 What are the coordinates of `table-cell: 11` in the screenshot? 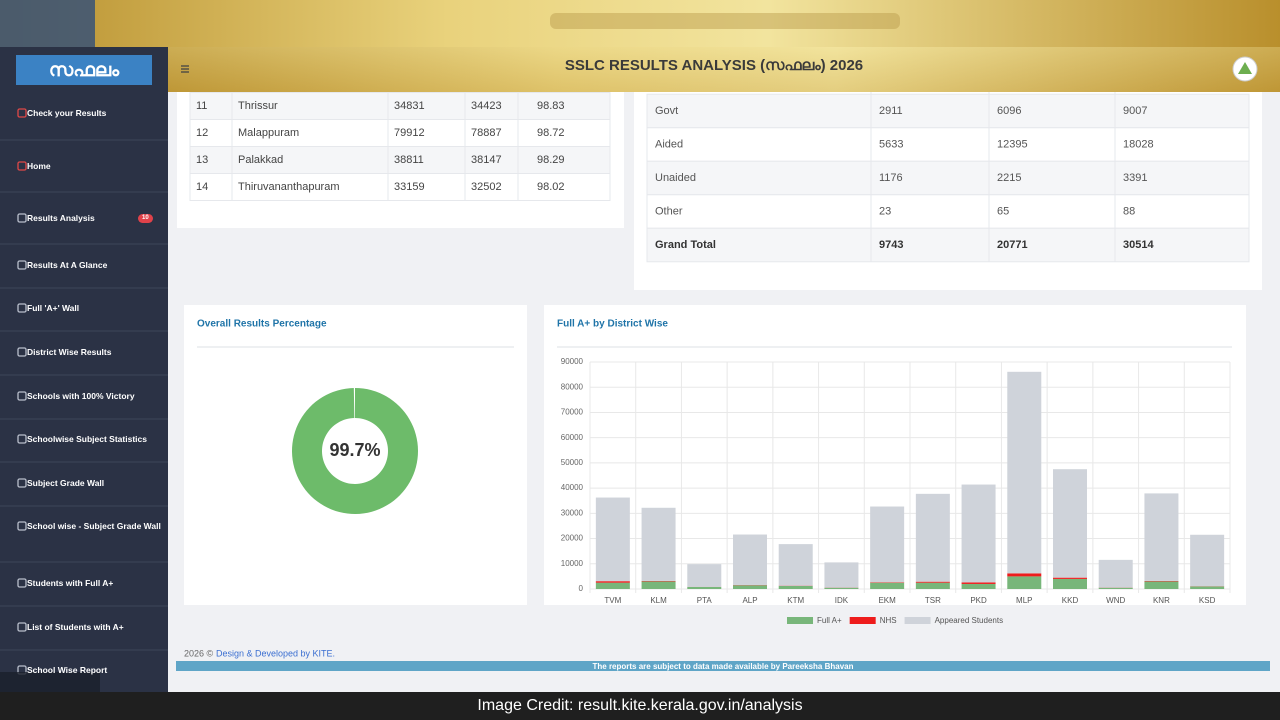 It's located at (201, 106).